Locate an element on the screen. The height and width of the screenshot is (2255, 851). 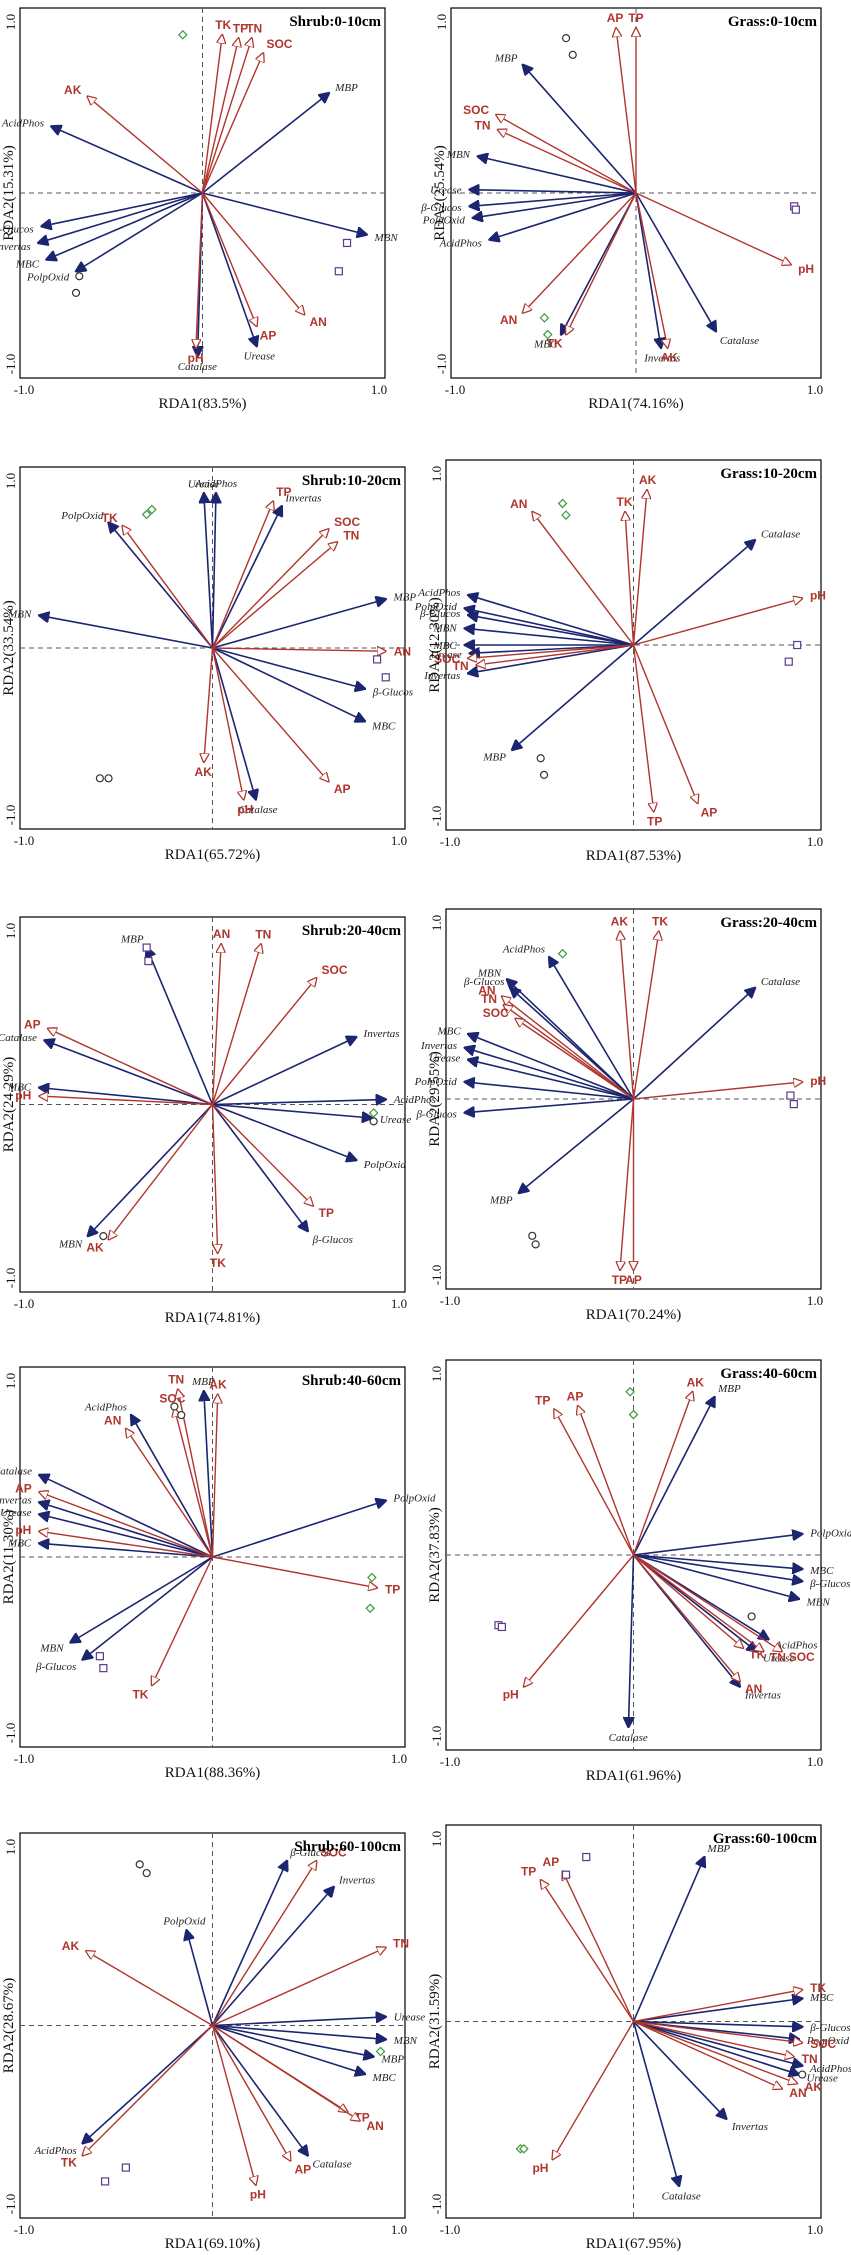
enzyme-vector-label: Invertas is located at coordinates (661, 359).